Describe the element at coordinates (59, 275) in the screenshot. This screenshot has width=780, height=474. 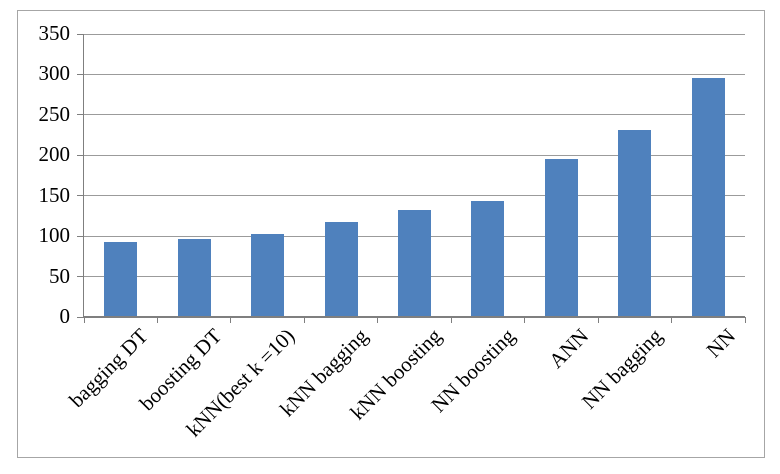
I see `y-tick-label: 50` at that location.